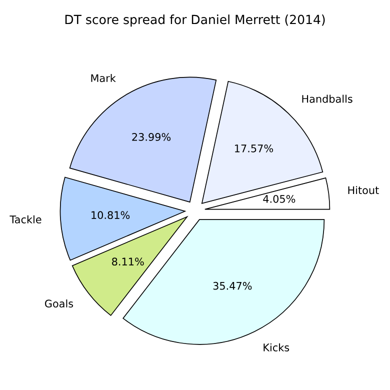  Describe the element at coordinates (363, 190) in the screenshot. I see `slice-label: Hitout` at that location.